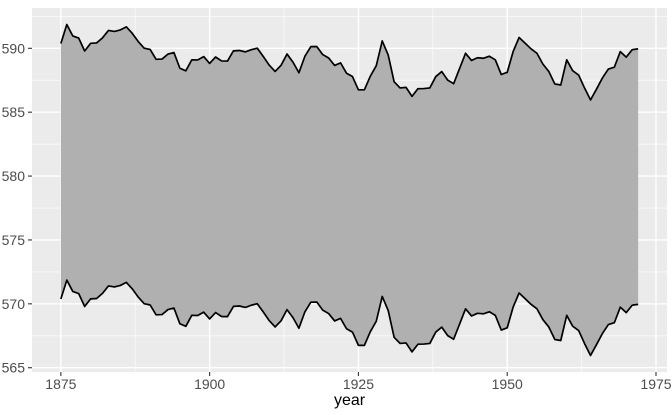 The width and height of the screenshot is (672, 415). I want to click on x-axis-title: year, so click(350, 400).